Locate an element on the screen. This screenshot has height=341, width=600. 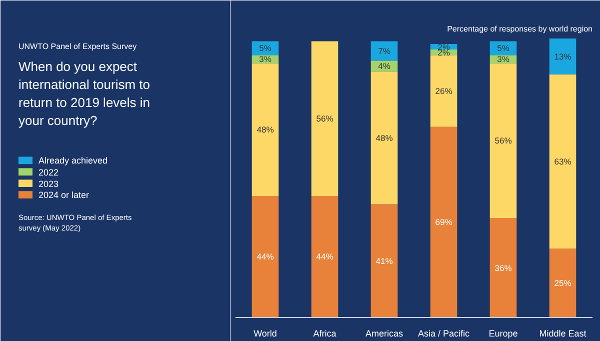
data-label: 7% is located at coordinates (384, 51).